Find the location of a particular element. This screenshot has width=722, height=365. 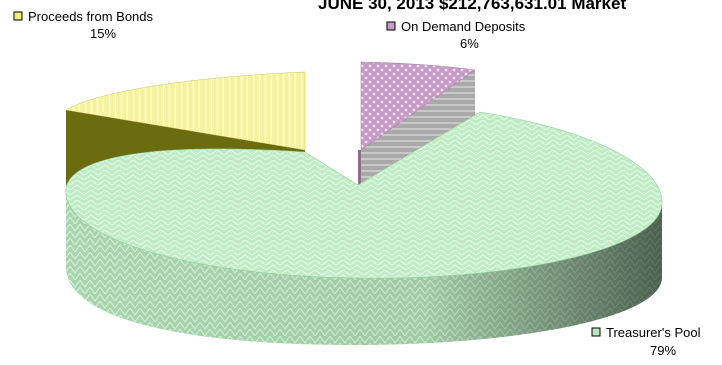

slice-label-on-demand-deposits: On Demand Deposits is located at coordinates (463, 26).